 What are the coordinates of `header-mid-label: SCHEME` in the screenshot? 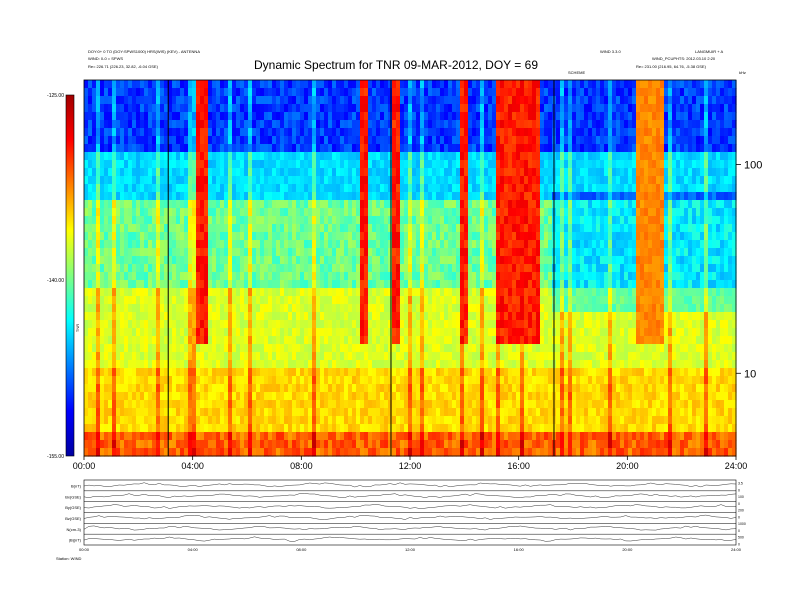 It's located at (577, 72).